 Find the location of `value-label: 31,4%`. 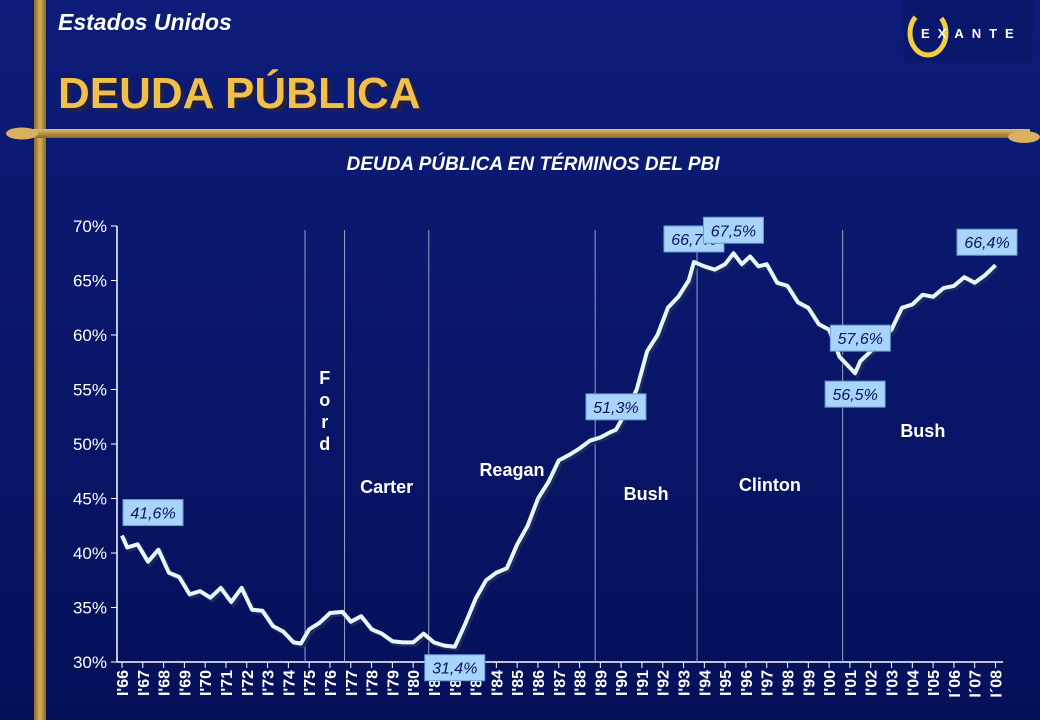

value-label: 31,4% is located at coordinates (454, 669).